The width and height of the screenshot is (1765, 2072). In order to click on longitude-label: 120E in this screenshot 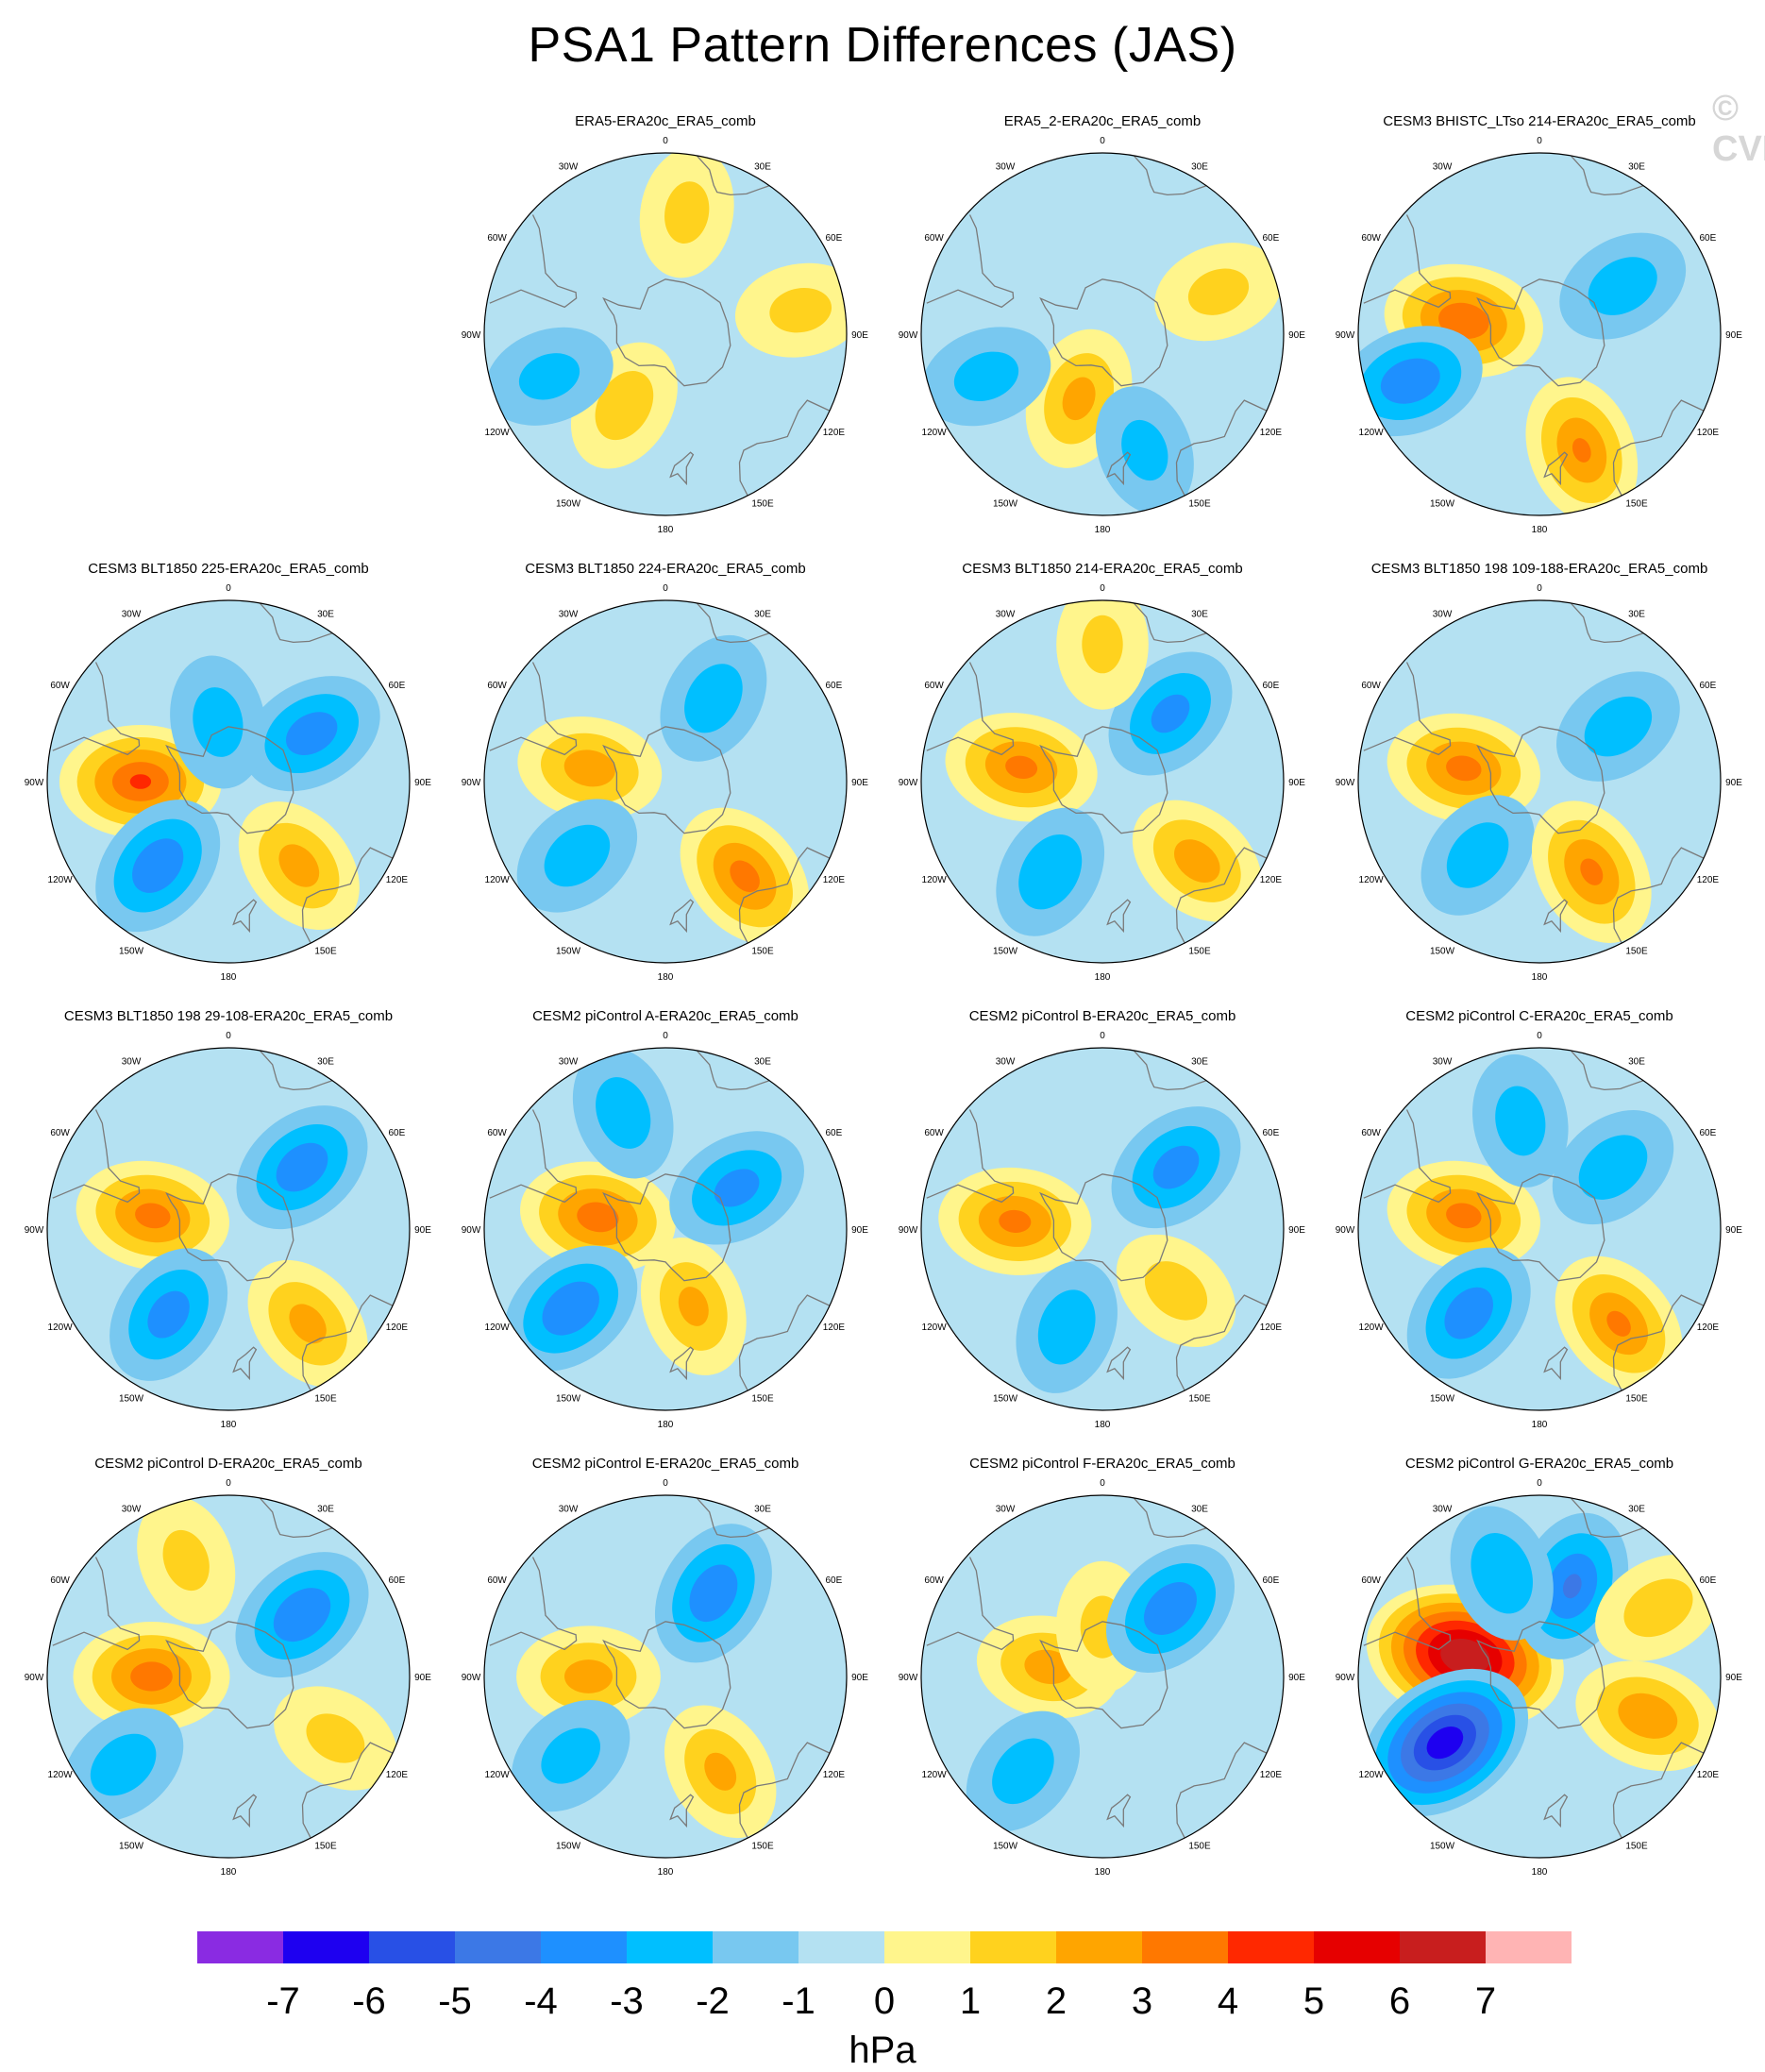, I will do `click(1271, 1327)`.